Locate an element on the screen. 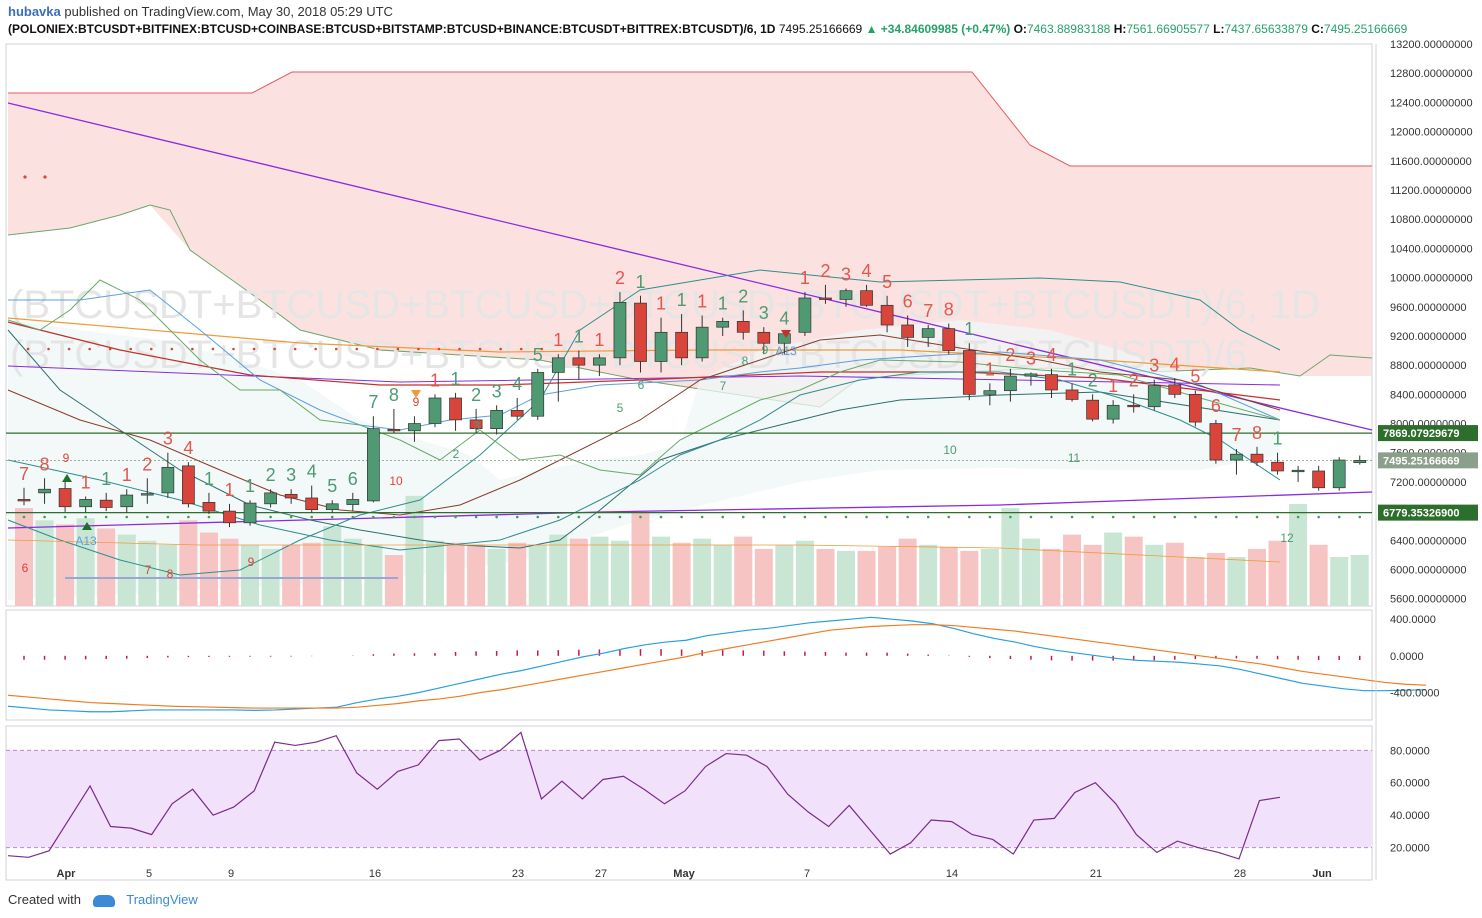 This screenshot has height=918, width=1482. low-label: L: is located at coordinates (1219, 29).